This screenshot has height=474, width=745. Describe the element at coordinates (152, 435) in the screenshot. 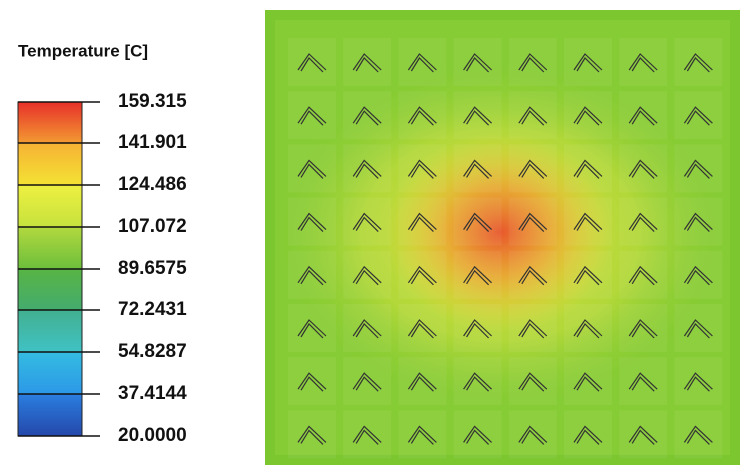

I see `legend-label: 20.0000` at that location.